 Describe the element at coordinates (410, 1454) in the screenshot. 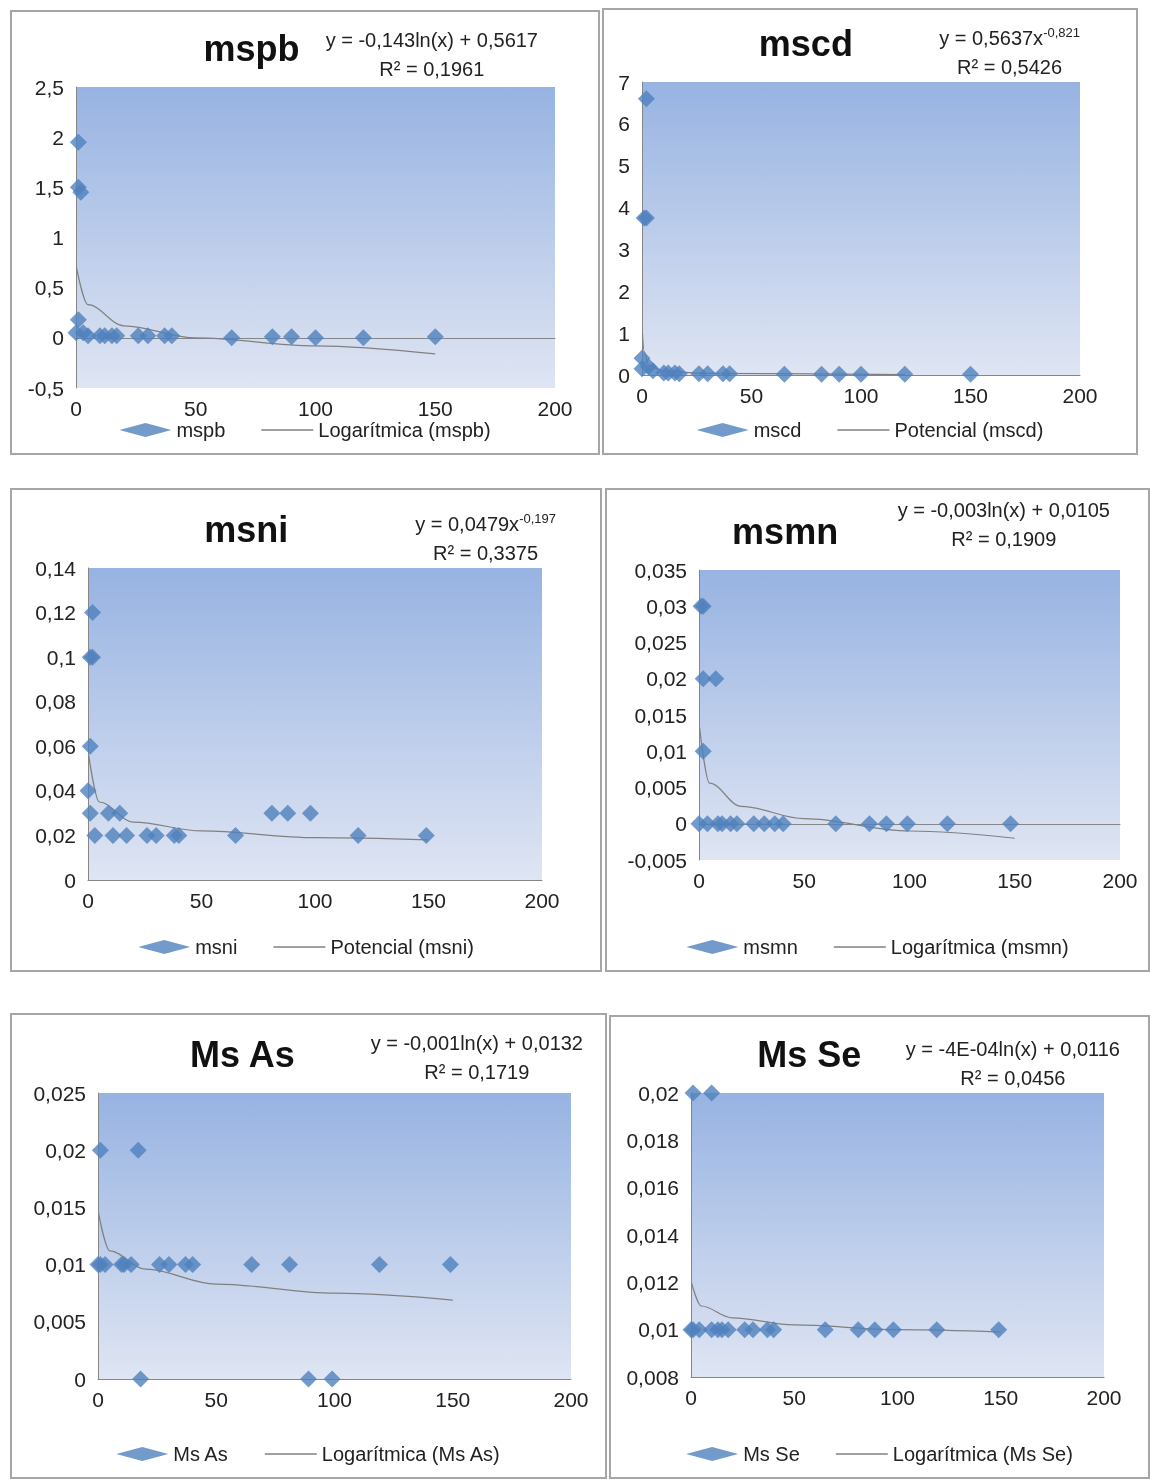

I see `legend-label: Logarítmica (Ms As)` at that location.